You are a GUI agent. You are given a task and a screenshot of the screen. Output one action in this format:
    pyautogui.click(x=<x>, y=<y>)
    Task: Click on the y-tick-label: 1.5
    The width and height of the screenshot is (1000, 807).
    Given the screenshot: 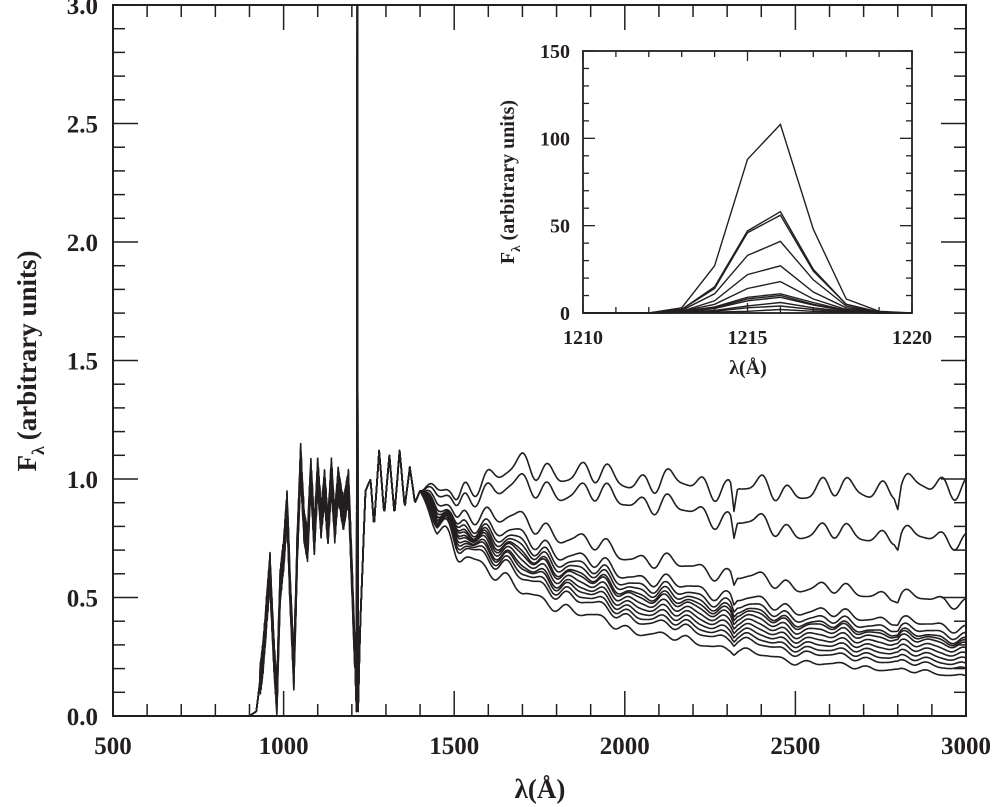 What is the action you would take?
    pyautogui.click(x=82, y=362)
    